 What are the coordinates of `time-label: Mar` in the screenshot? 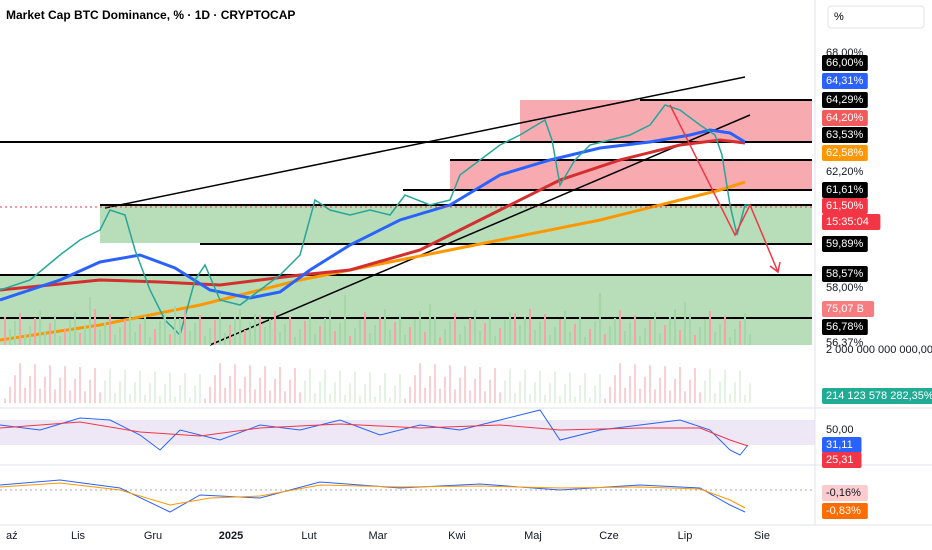 It's located at (378, 536).